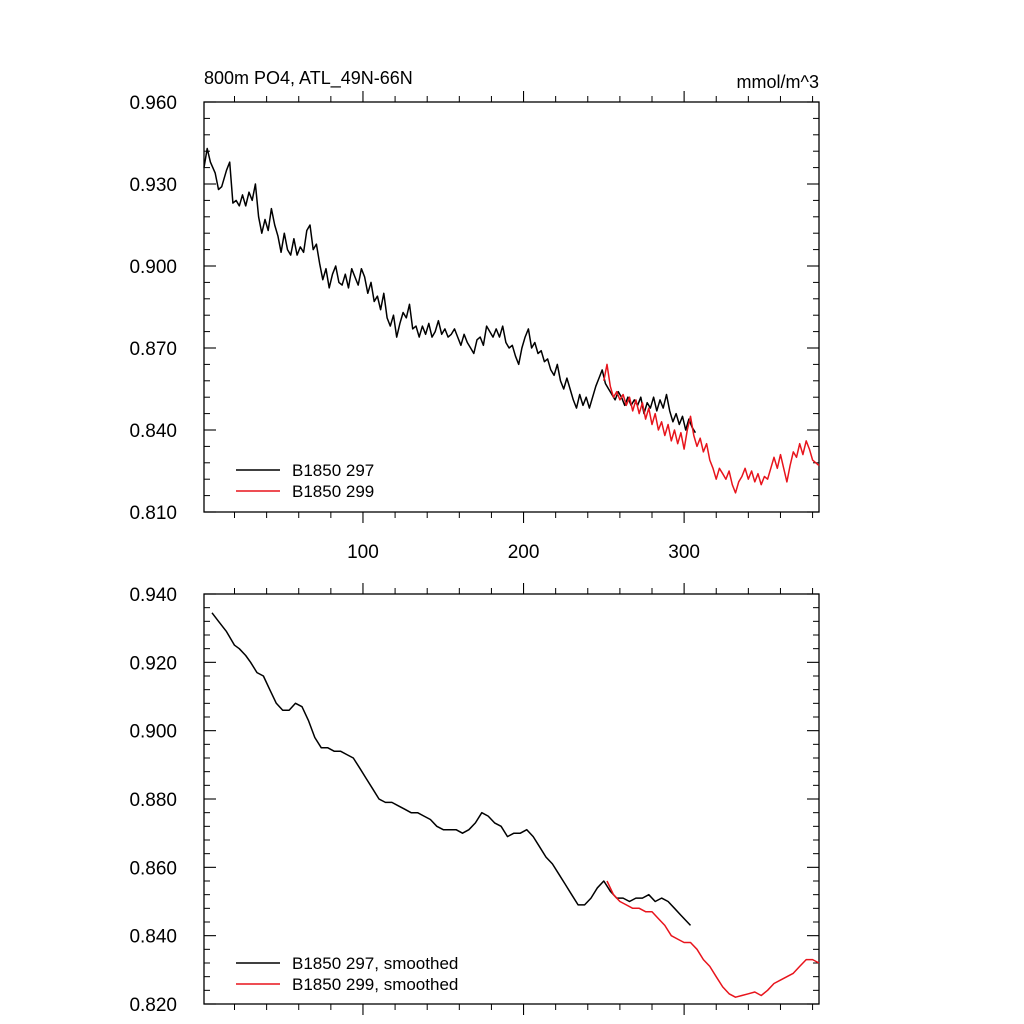 The image size is (1024, 1024). Describe the element at coordinates (153, 308) in the screenshot. I see `top-y-tick-labels: 0.810 0.840 0.870 0.900 0.930 0.960` at that location.